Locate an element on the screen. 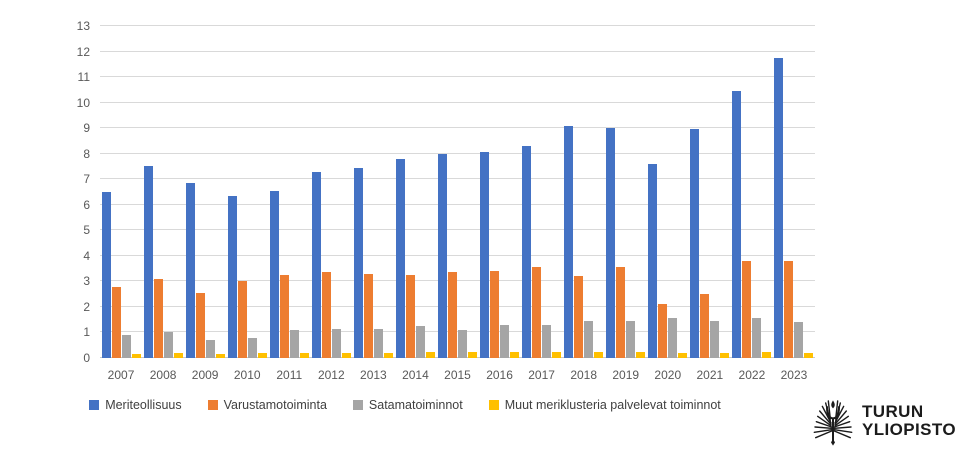 This screenshot has width=968, height=462. bar-group-2020 is located at coordinates (668, 192).